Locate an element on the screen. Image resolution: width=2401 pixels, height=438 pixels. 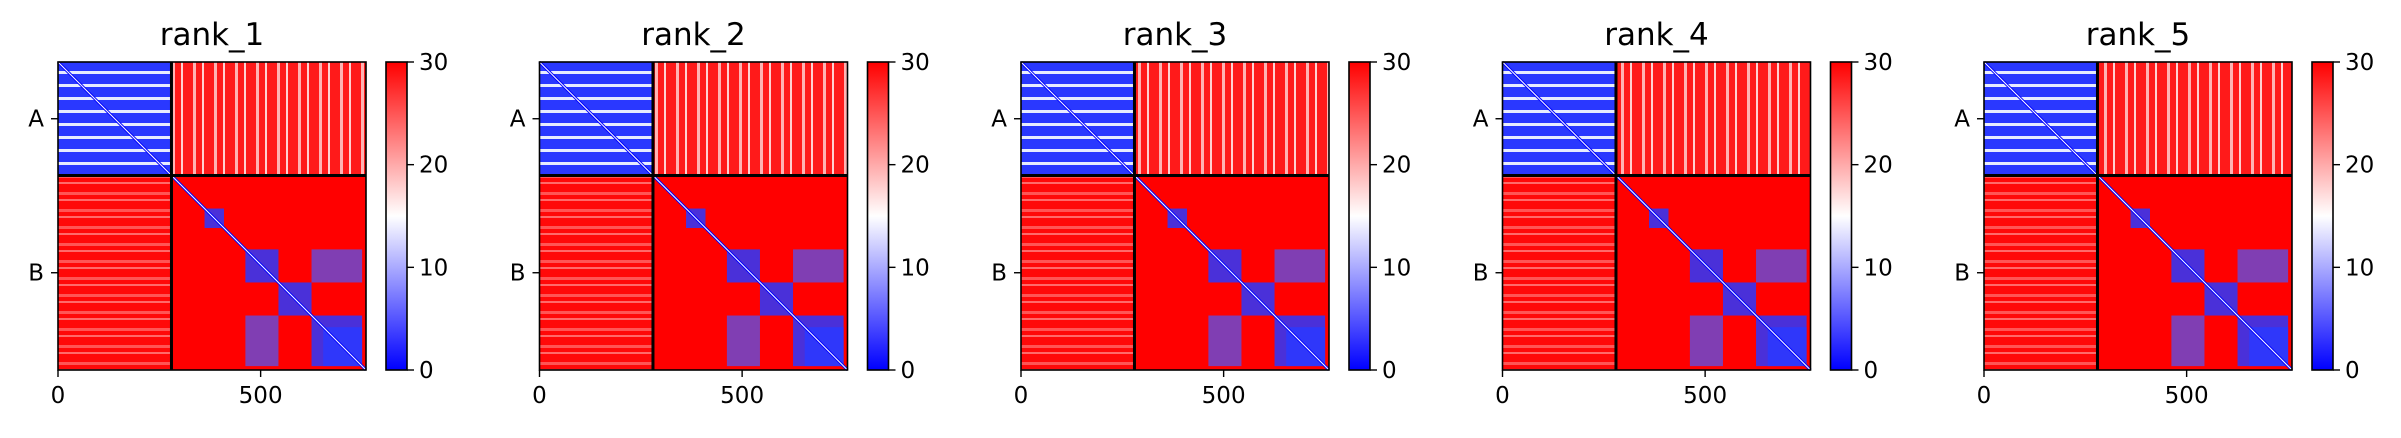
panel-title: rank_1 is located at coordinates (212, 35).